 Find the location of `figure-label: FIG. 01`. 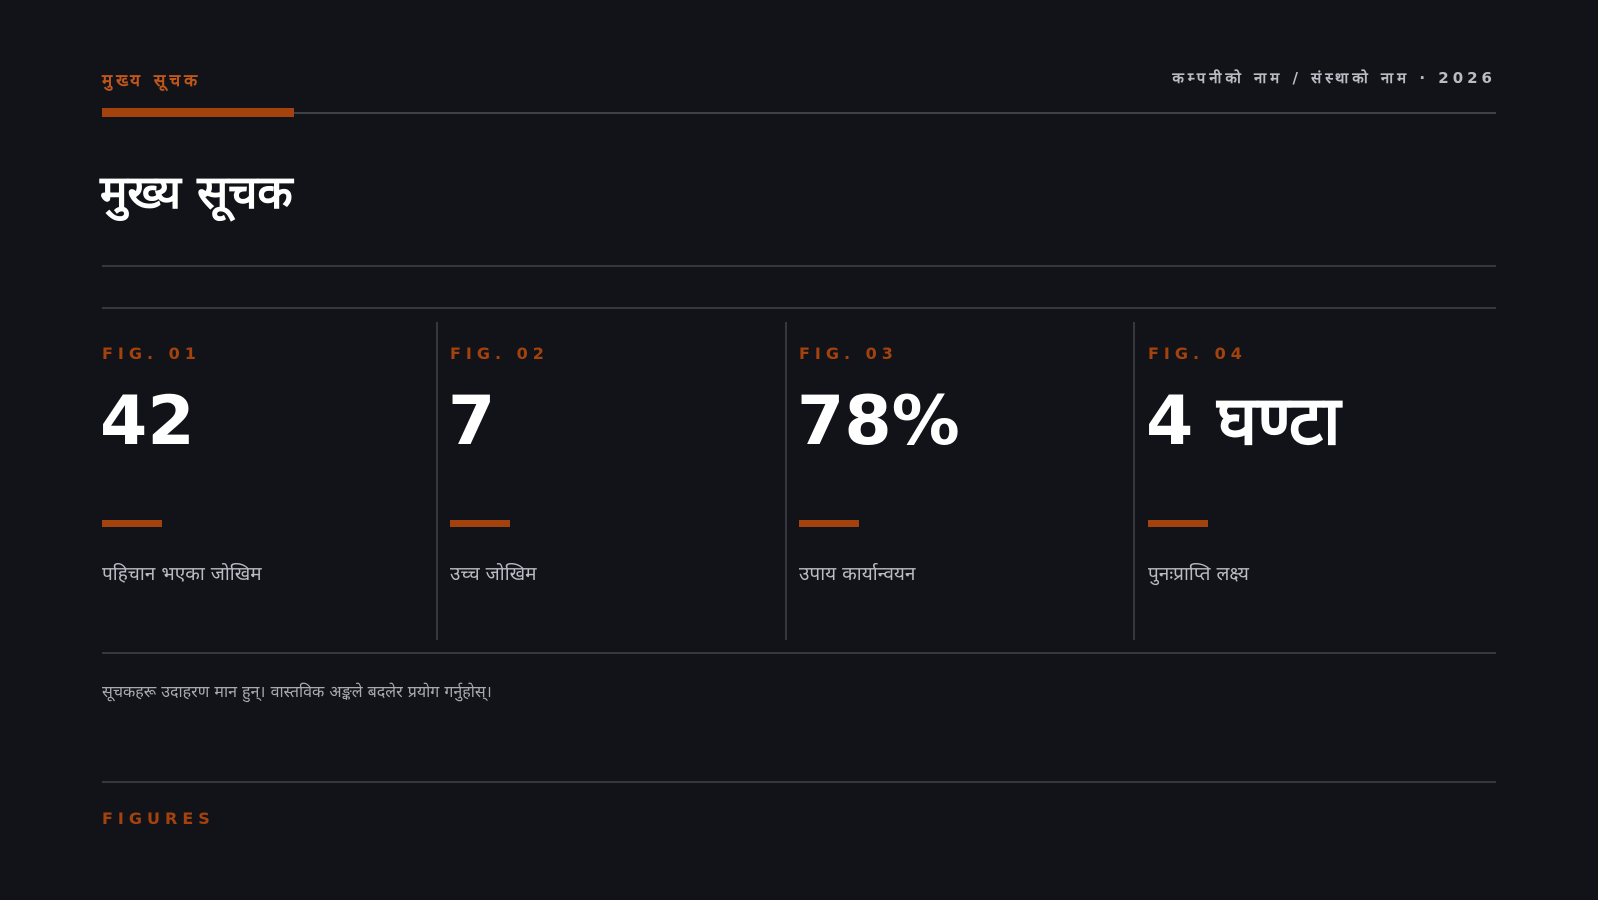

figure-label: FIG. 01 is located at coordinates (151, 353).